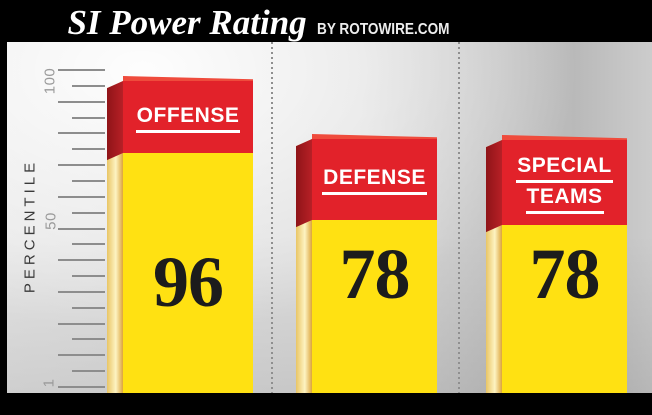 The width and height of the screenshot is (652, 415). What do you see at coordinates (375, 274) in the screenshot?
I see `bar-defense-value: 78` at bounding box center [375, 274].